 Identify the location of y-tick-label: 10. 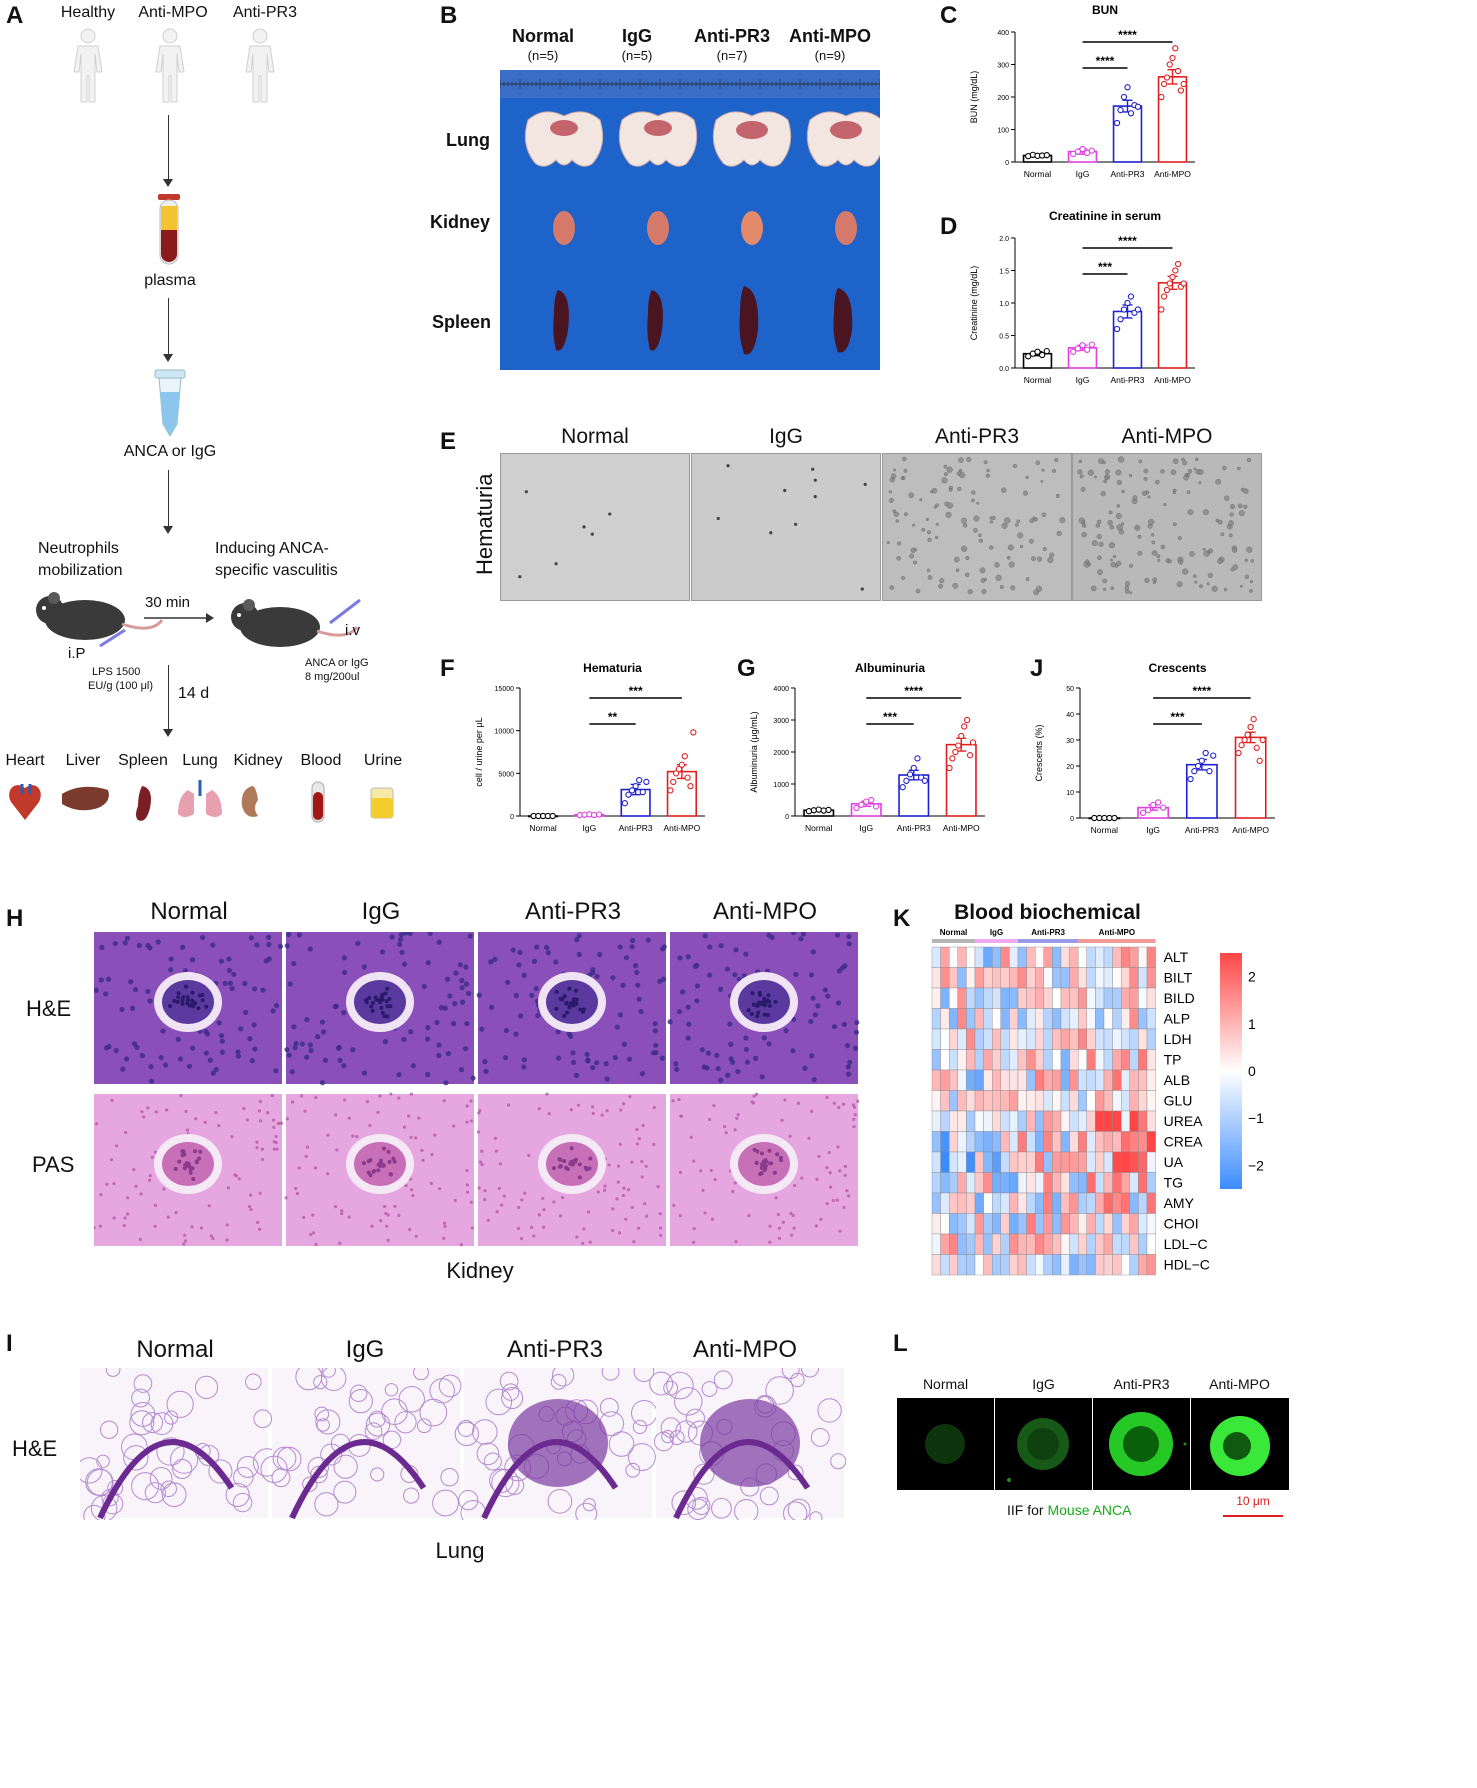
(1070, 793).